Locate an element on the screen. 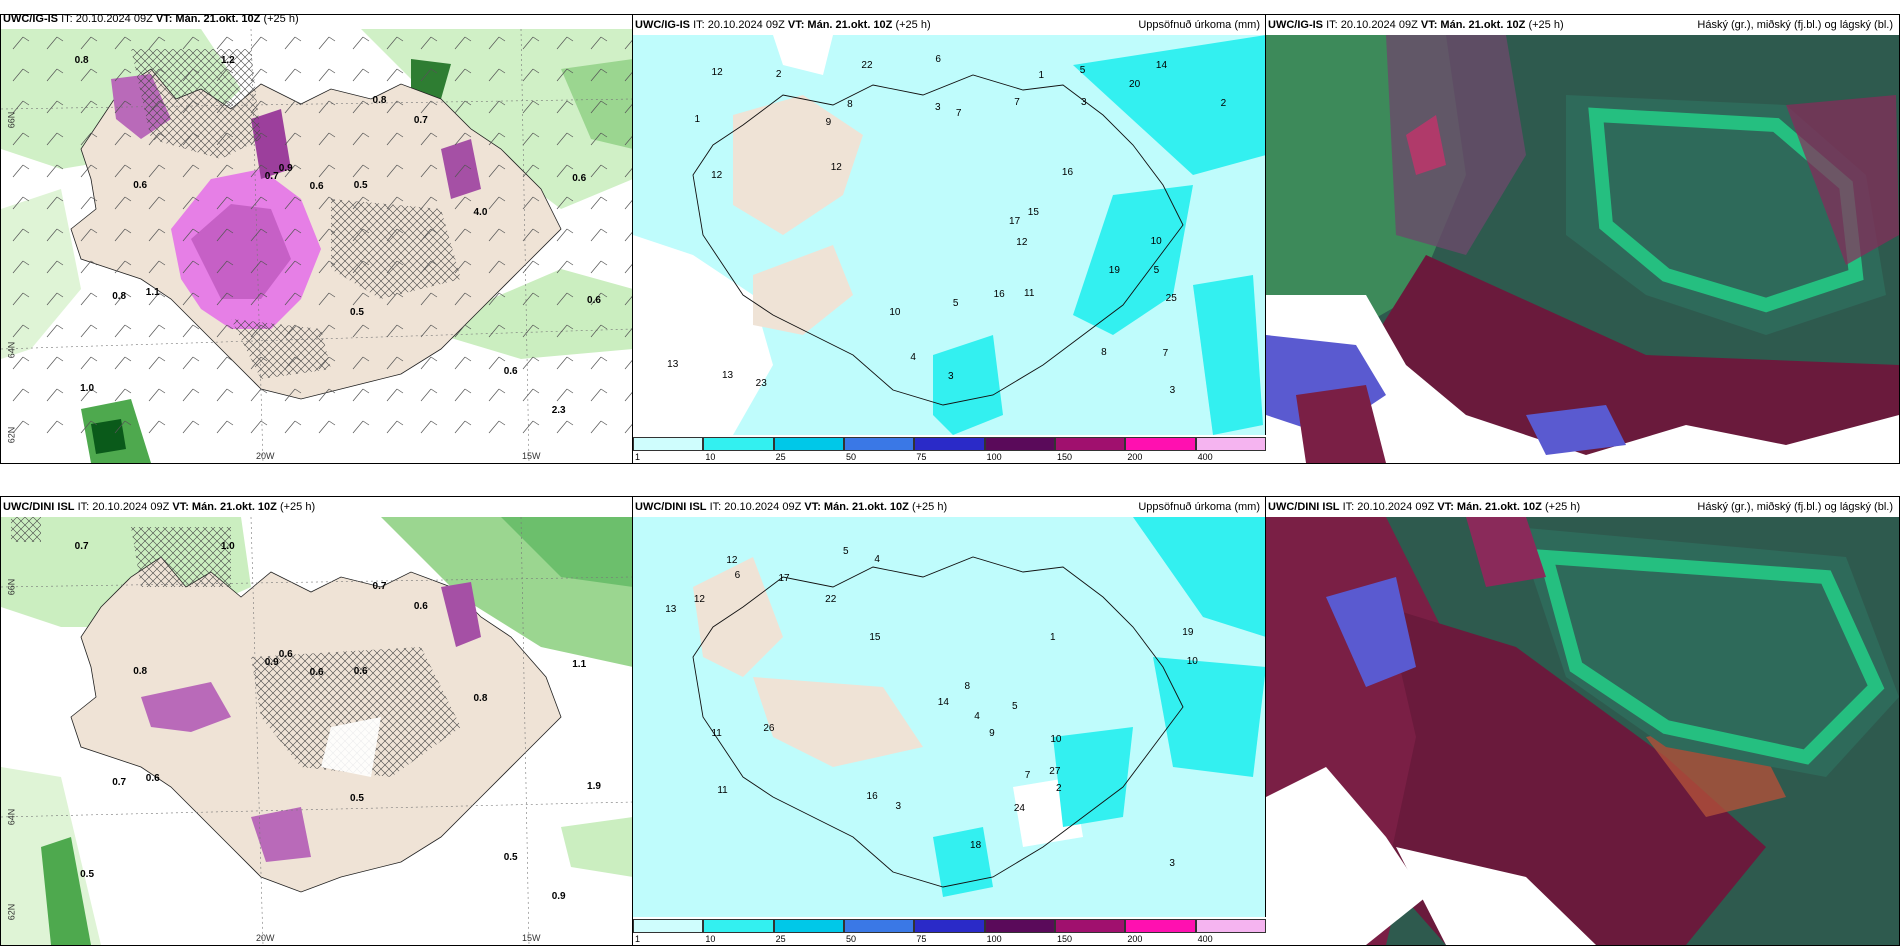 This screenshot has width=1900, height=950. map-value-label: 13 is located at coordinates (727, 376).